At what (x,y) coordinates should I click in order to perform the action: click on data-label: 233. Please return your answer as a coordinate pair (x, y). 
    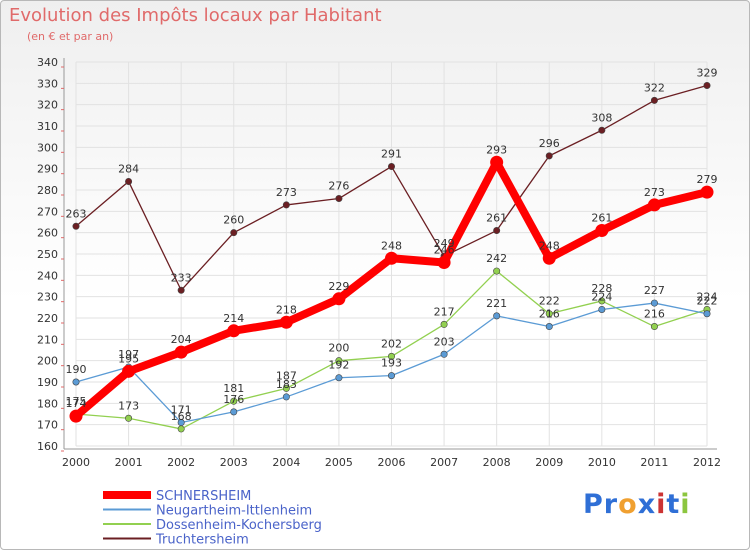
    Looking at the image, I should click on (181, 277).